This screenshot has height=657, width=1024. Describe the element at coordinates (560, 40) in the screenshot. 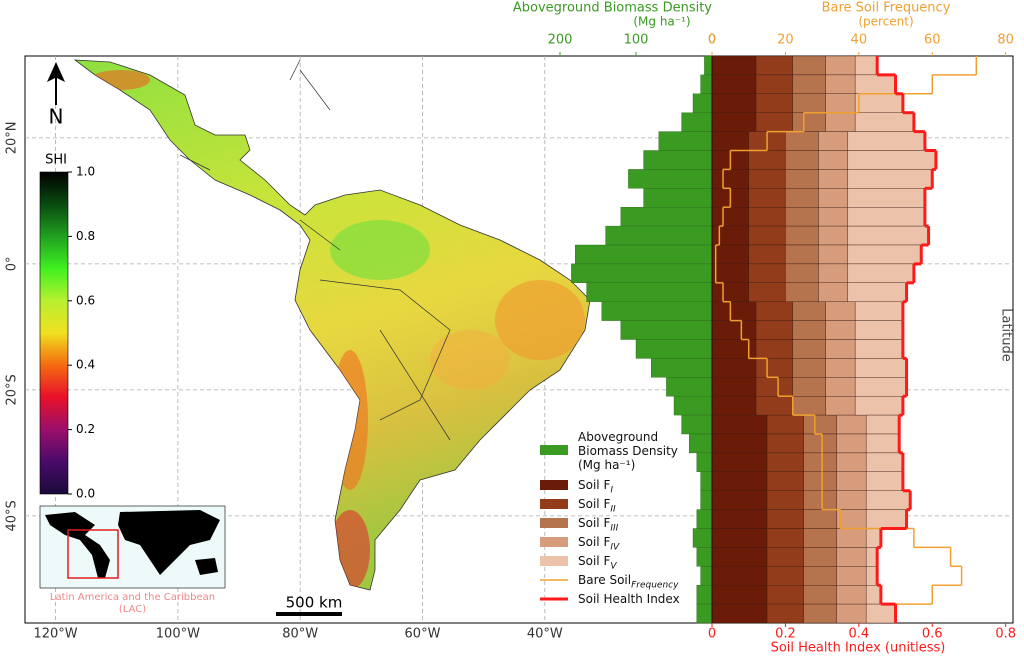

I see `x2-tick-label: 200` at that location.